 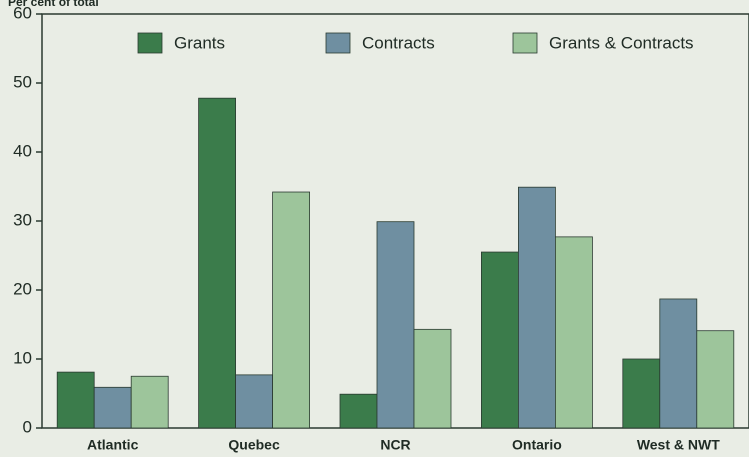 I want to click on legend-label: Grants & Contracts, so click(x=621, y=42).